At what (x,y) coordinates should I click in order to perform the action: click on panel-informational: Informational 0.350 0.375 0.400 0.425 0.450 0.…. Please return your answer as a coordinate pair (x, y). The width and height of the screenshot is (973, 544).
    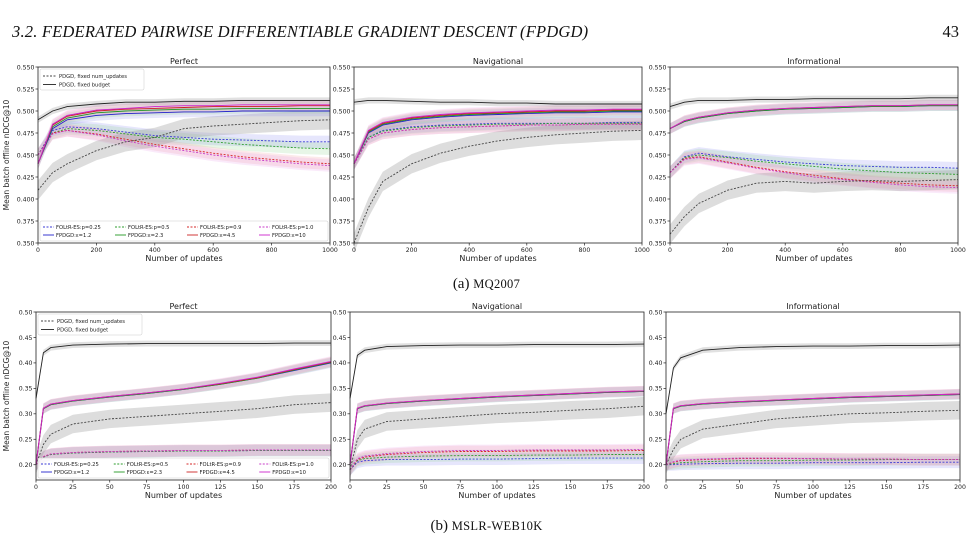
    Looking at the image, I should click on (807, 160).